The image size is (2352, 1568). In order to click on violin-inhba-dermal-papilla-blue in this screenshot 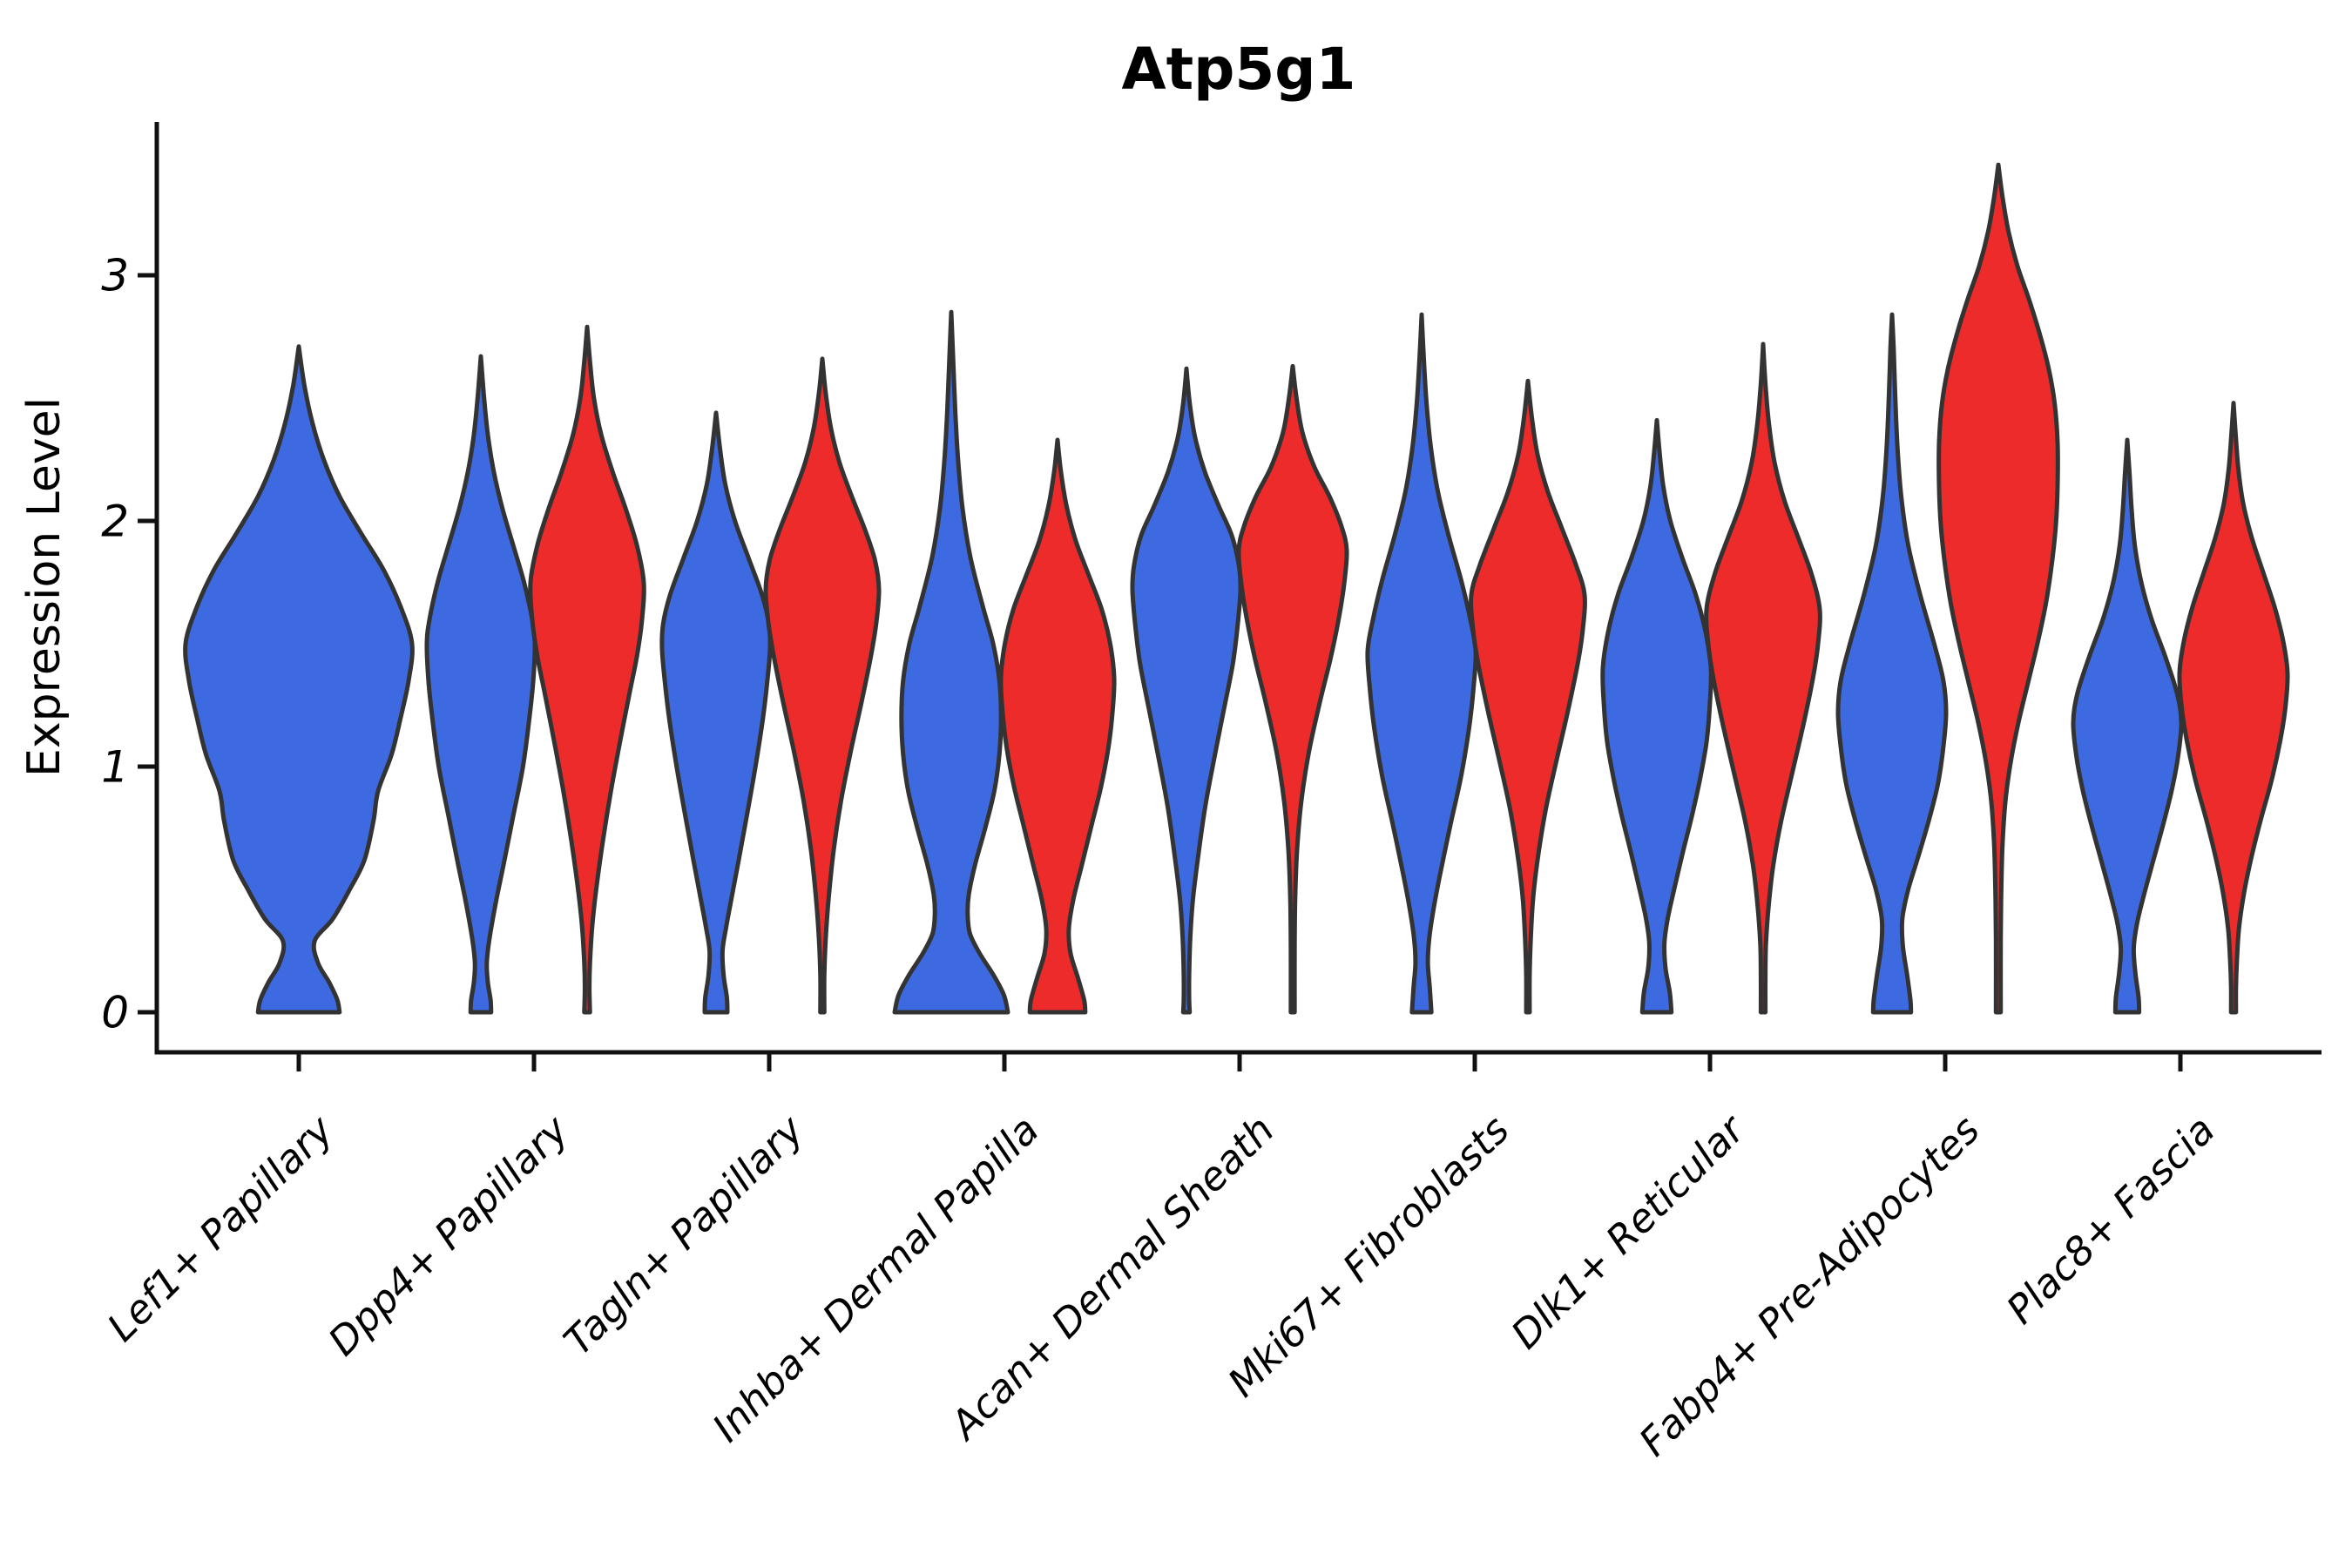, I will do `click(951, 662)`.